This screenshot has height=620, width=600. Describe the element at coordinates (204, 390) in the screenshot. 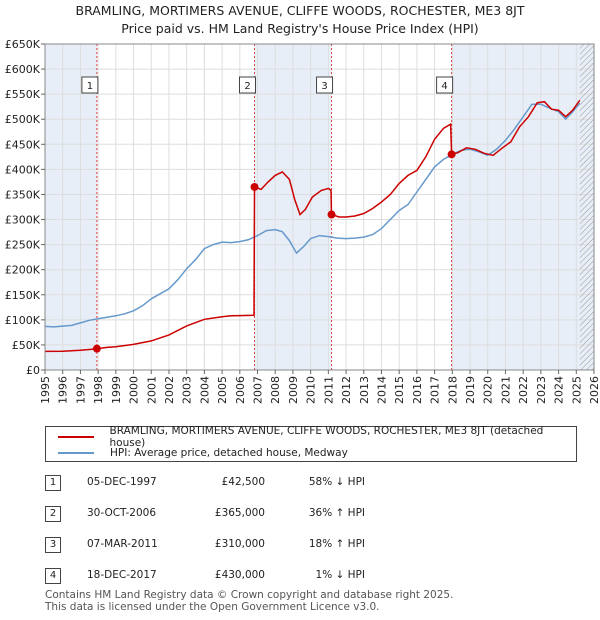

I see `x-tick-label: 2004` at that location.